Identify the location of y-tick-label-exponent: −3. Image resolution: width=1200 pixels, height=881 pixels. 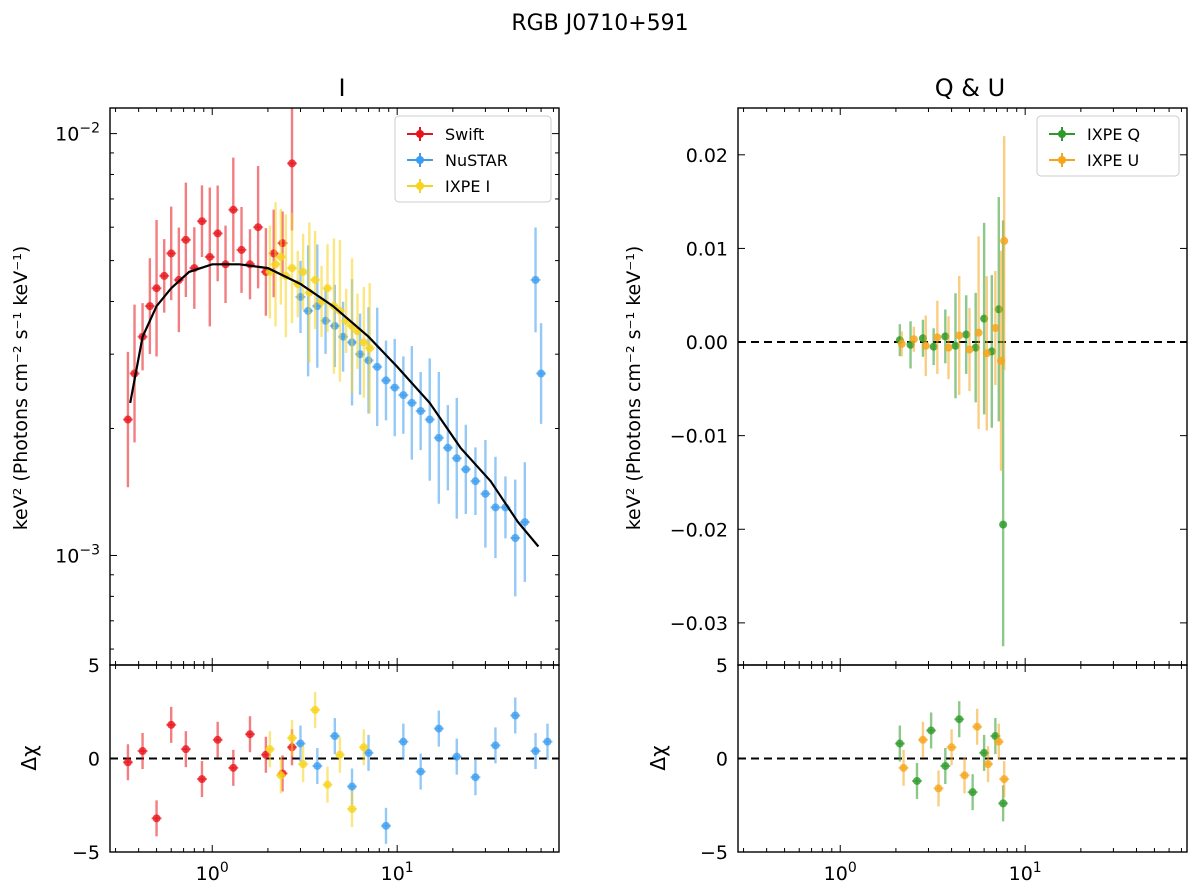
(89, 550).